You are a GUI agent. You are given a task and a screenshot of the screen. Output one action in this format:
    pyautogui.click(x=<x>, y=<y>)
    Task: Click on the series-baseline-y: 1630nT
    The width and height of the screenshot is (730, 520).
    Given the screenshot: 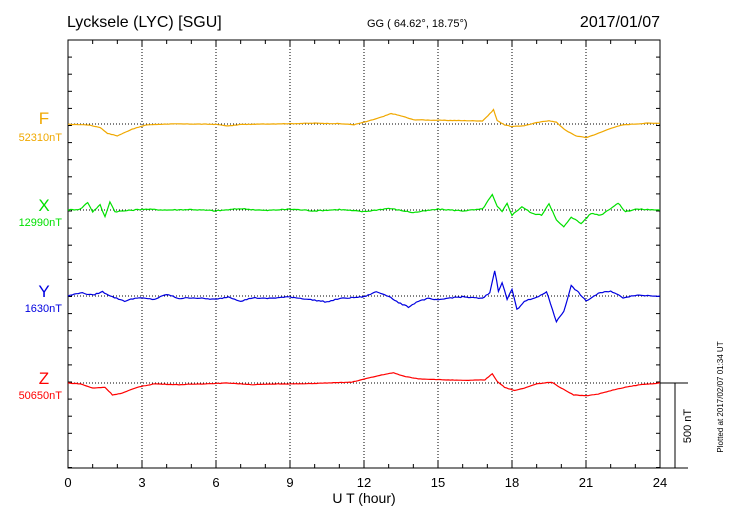 What is the action you would take?
    pyautogui.click(x=44, y=309)
    